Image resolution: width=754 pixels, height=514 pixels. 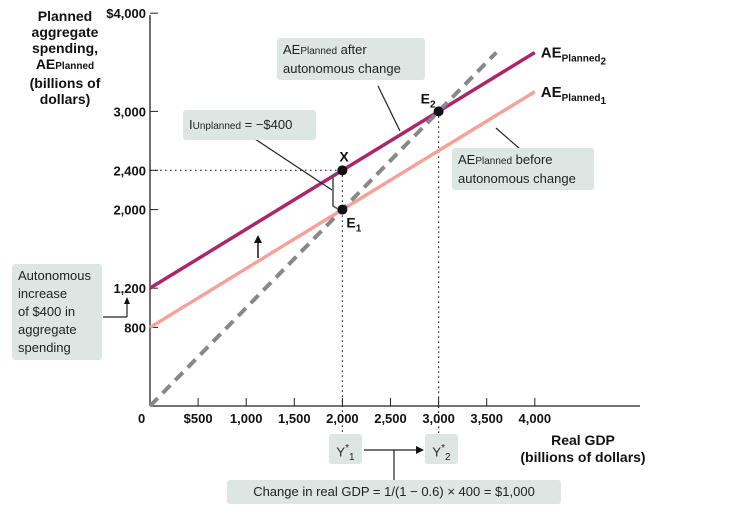 I want to click on label-ae-num: 2, so click(x=604, y=61).